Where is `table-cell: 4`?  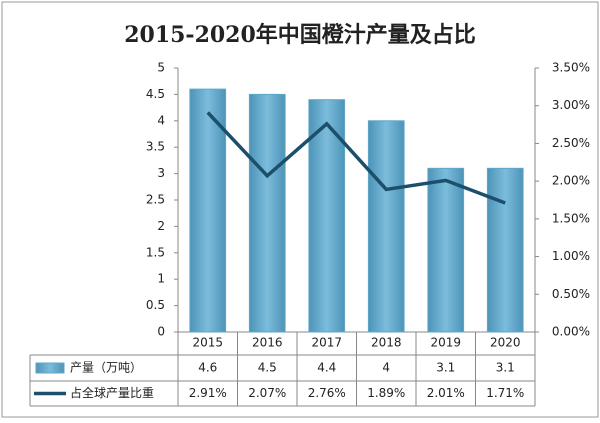
table-cell: 4 is located at coordinates (386, 368).